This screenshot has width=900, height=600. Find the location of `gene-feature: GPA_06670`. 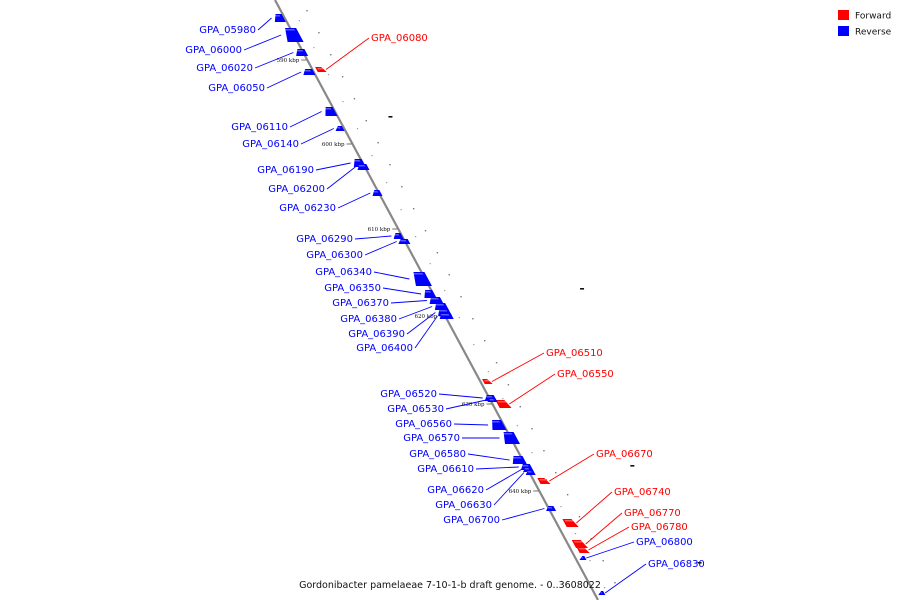

gene-feature: GPA_06670 is located at coordinates (595, 466).